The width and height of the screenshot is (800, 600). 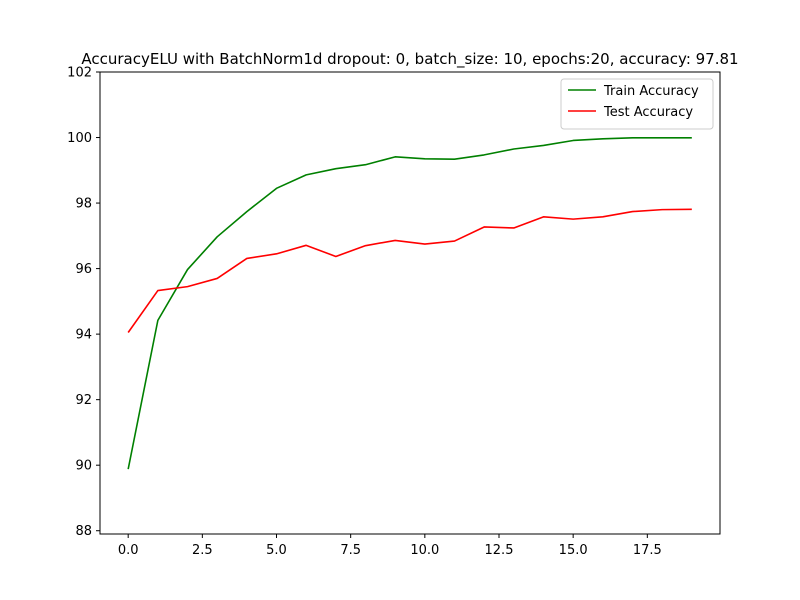 What do you see at coordinates (648, 112) in the screenshot?
I see `legend-label-test-accuracy: Test Accuracy` at bounding box center [648, 112].